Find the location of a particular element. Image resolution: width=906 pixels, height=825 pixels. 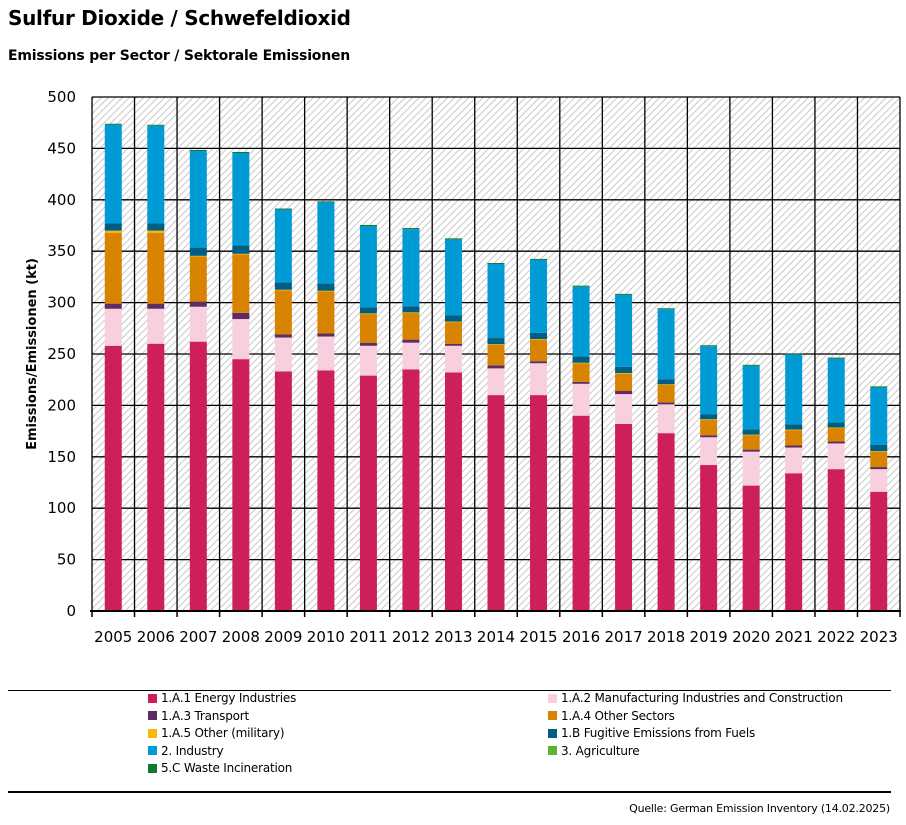

x-tick-label: 2013 is located at coordinates (453, 637).